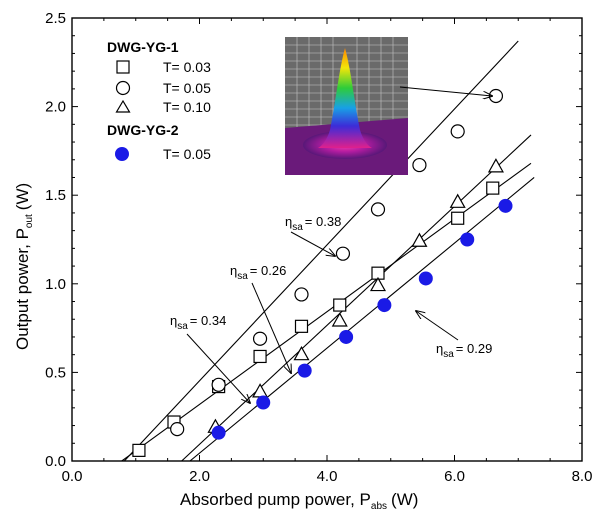 The width and height of the screenshot is (599, 513). What do you see at coordinates (258, 272) in the screenshot?
I see `annotation-eta-026: ηsa = 0.26` at bounding box center [258, 272].